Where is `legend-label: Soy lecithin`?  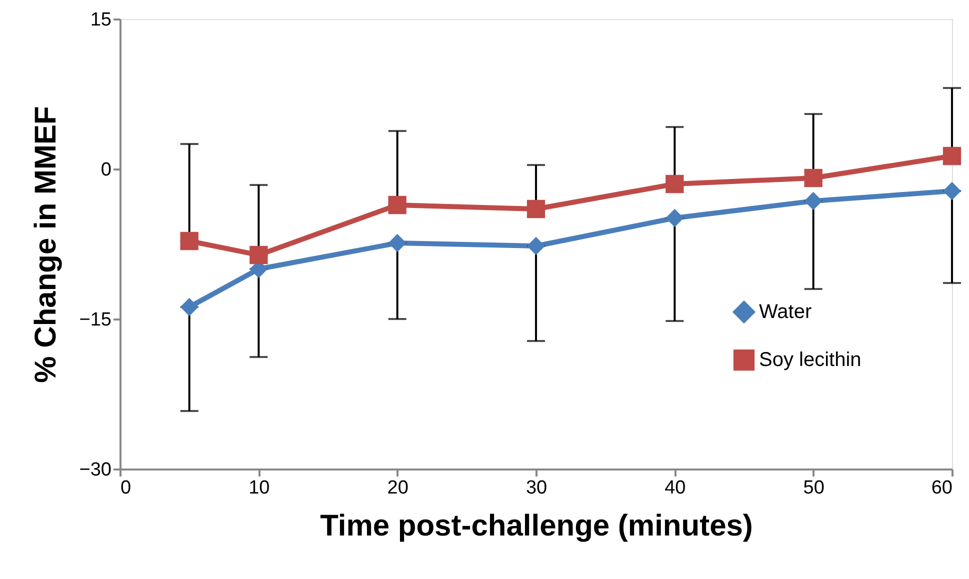 legend-label: Soy lecithin is located at coordinates (810, 360).